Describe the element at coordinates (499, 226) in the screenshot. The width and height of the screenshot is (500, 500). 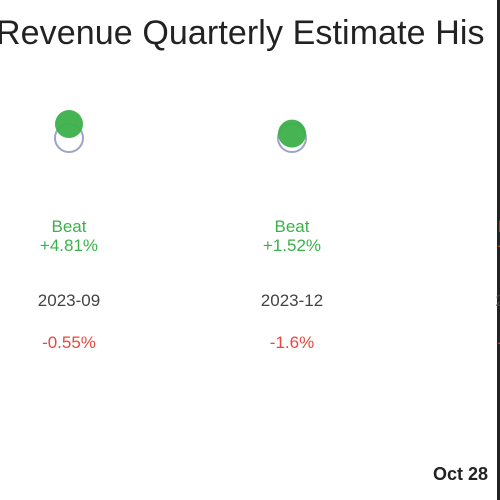
I see `surprise-label: M` at that location.